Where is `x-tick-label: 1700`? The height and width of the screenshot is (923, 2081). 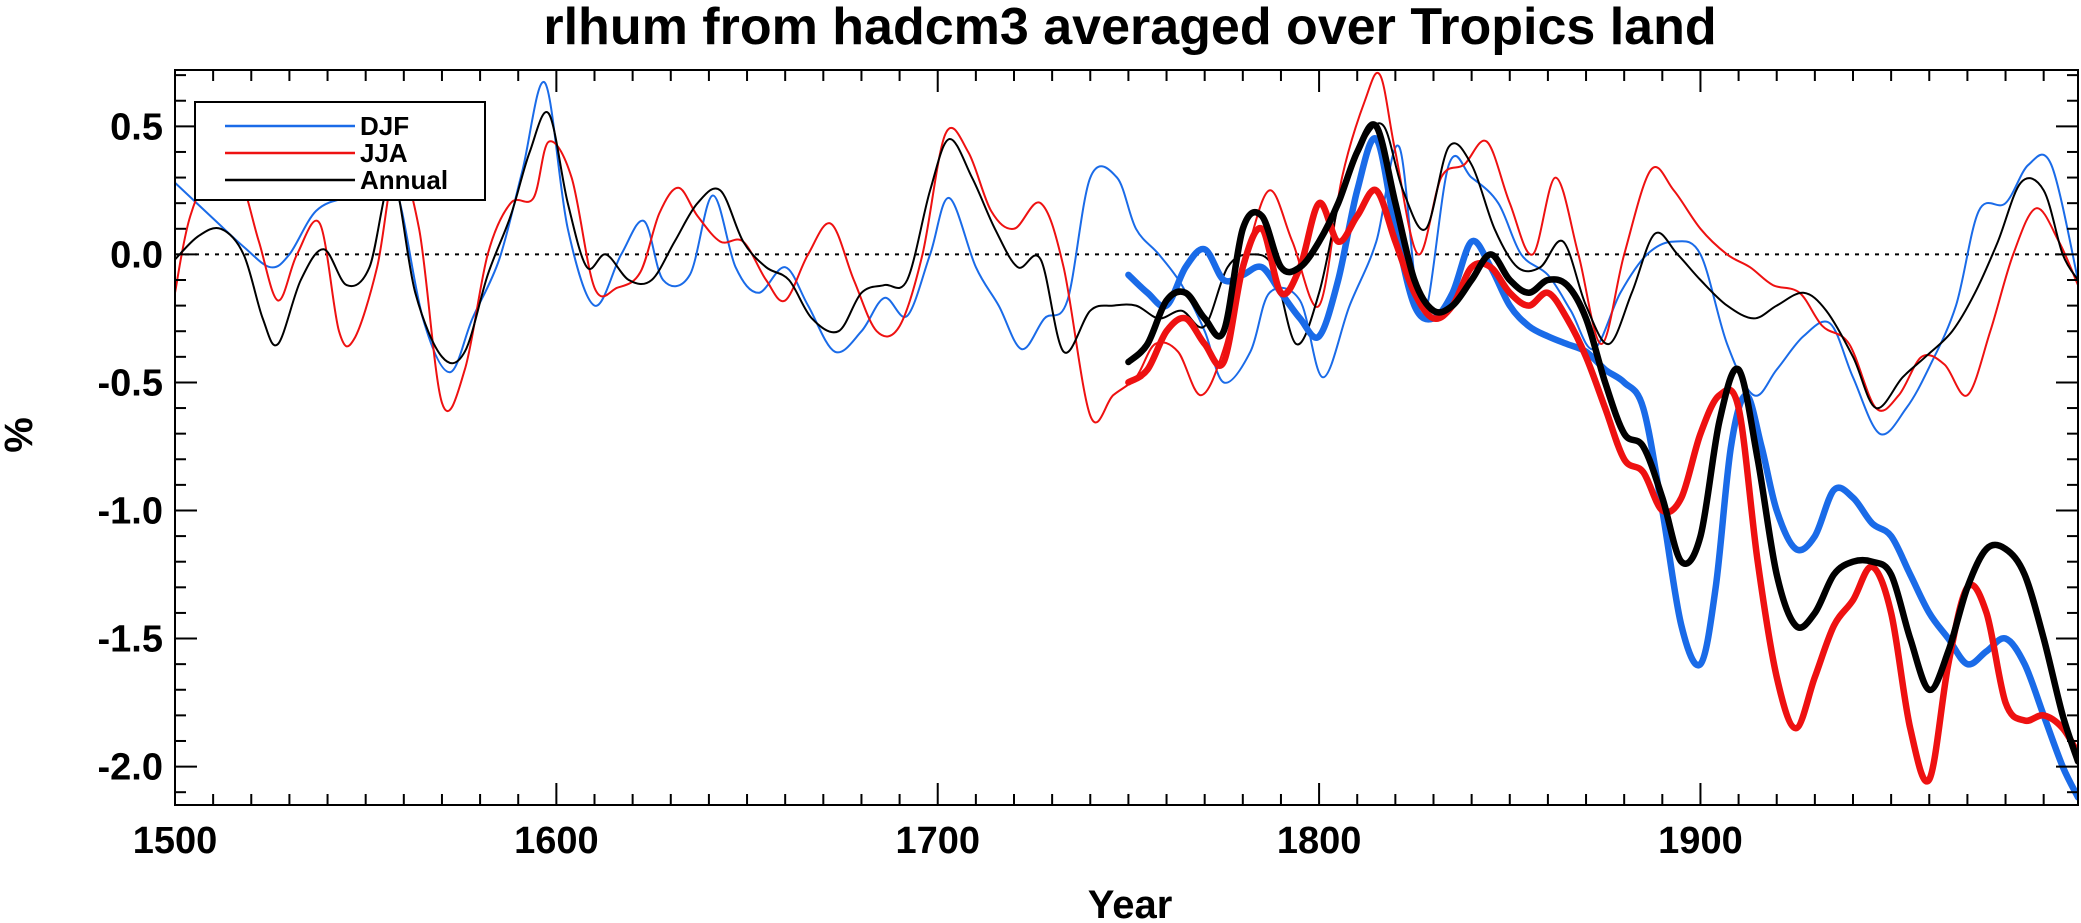 x-tick-label: 1700 is located at coordinates (937, 841).